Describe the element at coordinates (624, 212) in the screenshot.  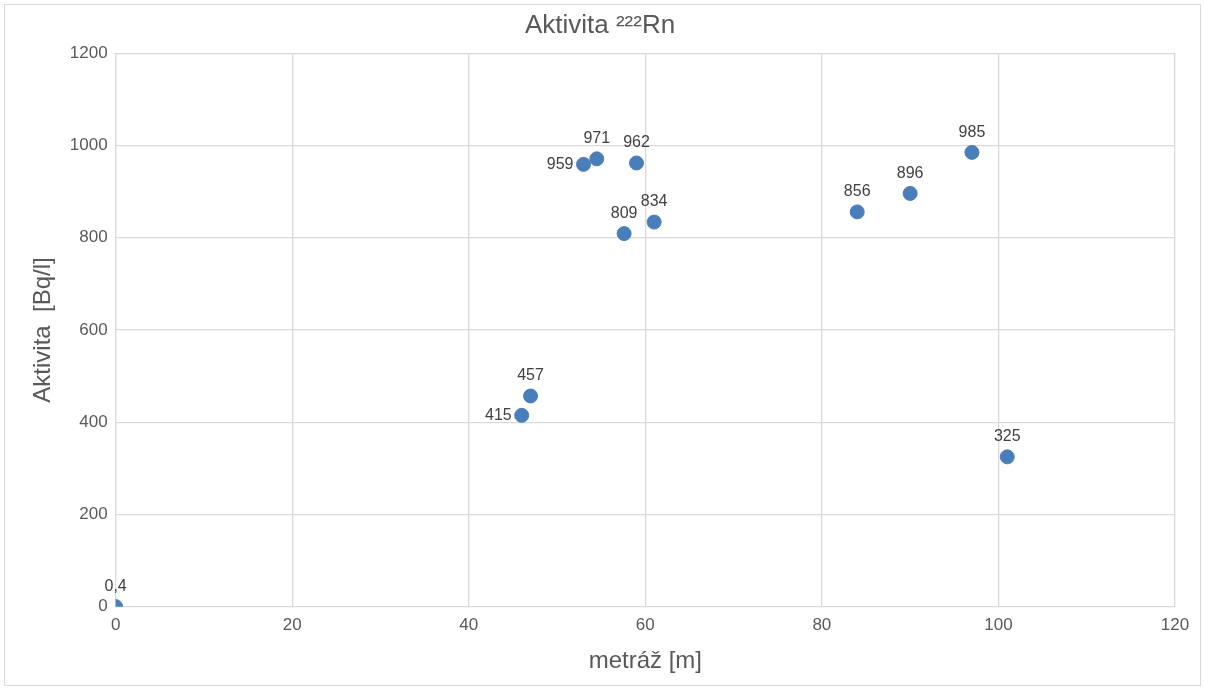
I see `data-label: 809` at that location.